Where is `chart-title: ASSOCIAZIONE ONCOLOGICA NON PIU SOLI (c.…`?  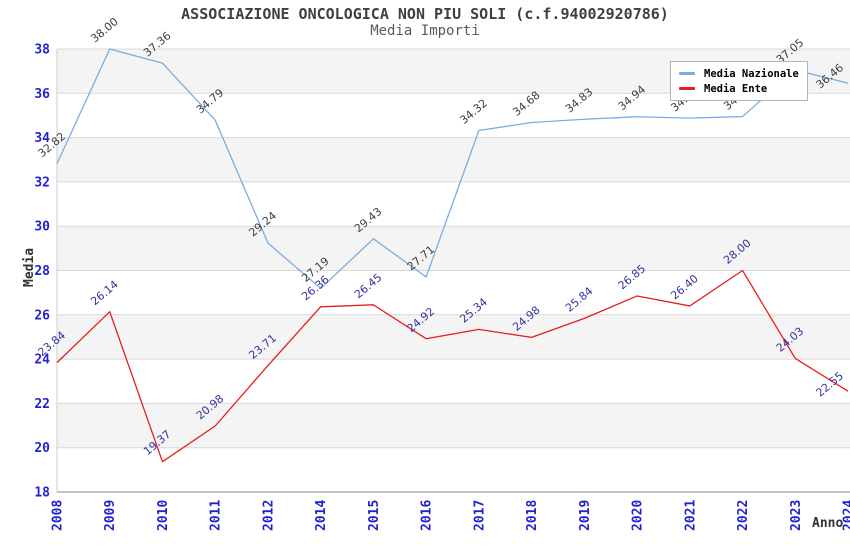 chart-title: ASSOCIAZIONE ONCOLOGICA NON PIU SOLI (c.… is located at coordinates (425, 14).